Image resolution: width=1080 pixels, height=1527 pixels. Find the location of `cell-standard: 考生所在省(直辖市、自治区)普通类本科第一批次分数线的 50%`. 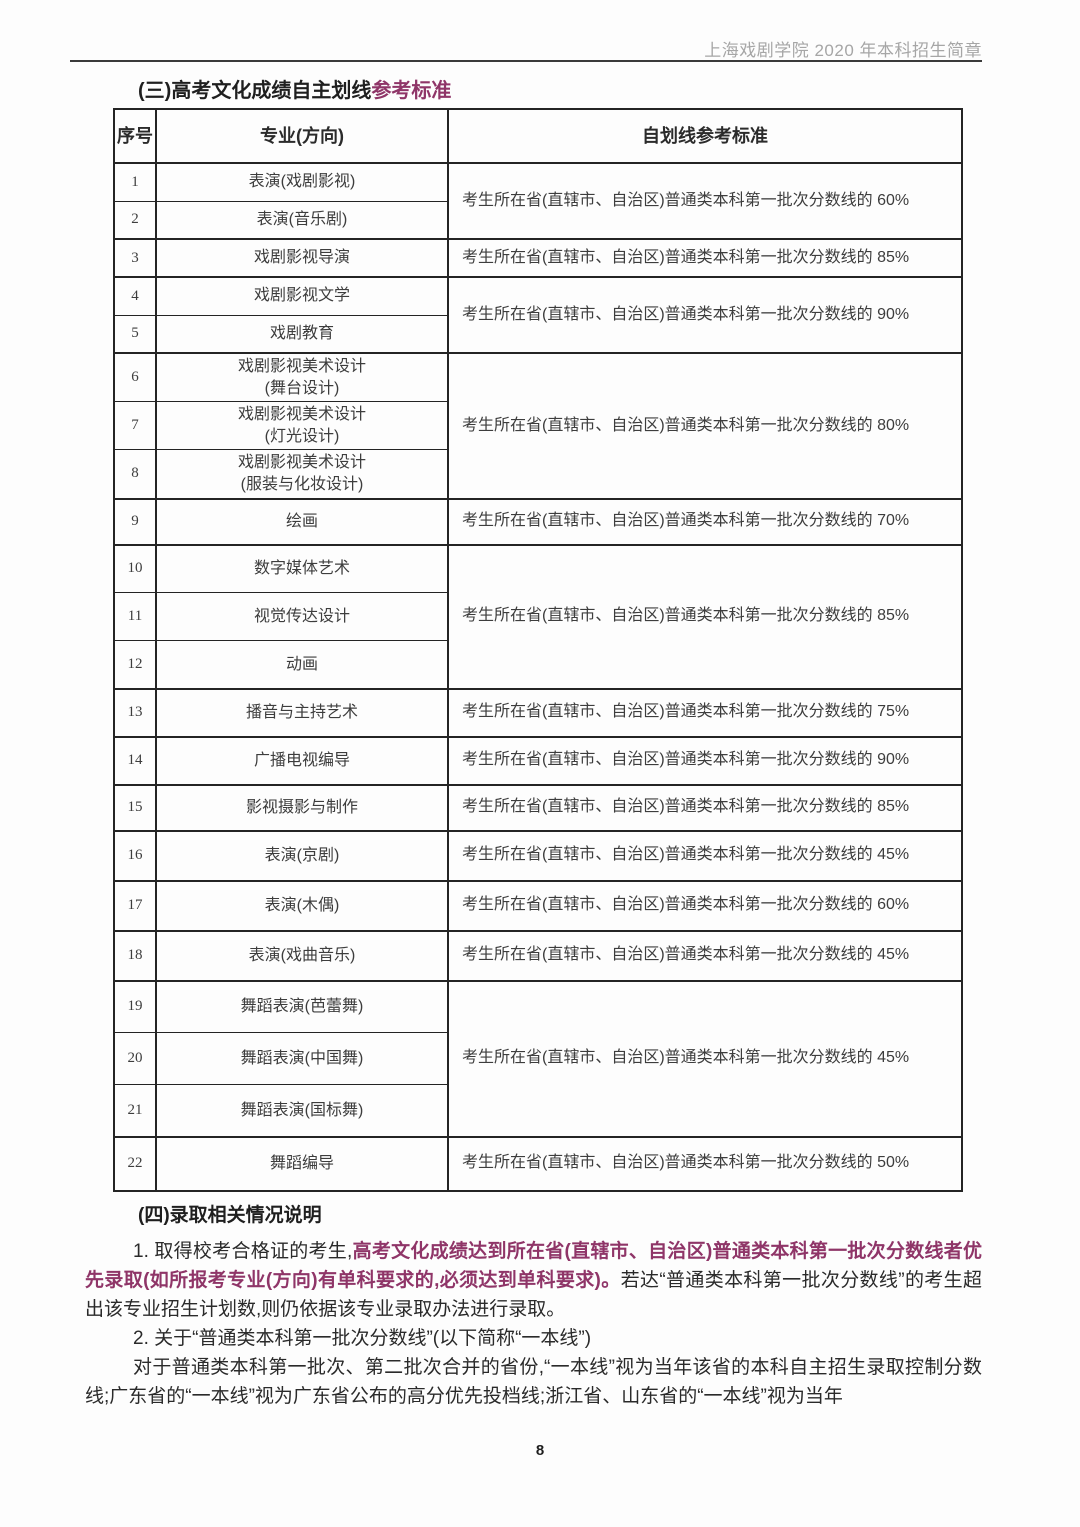

cell-standard: 考生所在省(直辖市、自治区)普通类本科第一批次分数线的 50% is located at coordinates (705, 1163).